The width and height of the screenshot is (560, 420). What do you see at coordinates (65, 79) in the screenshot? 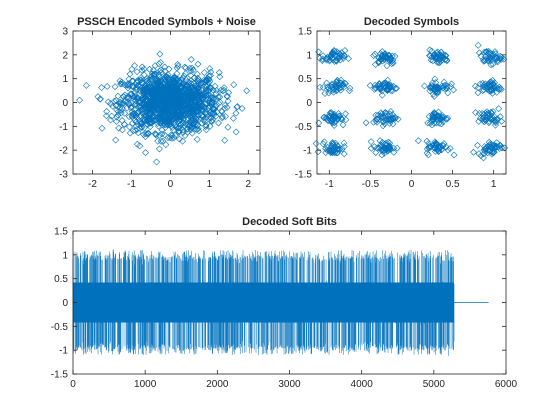
I see `y-tick-label: 1` at bounding box center [65, 79].